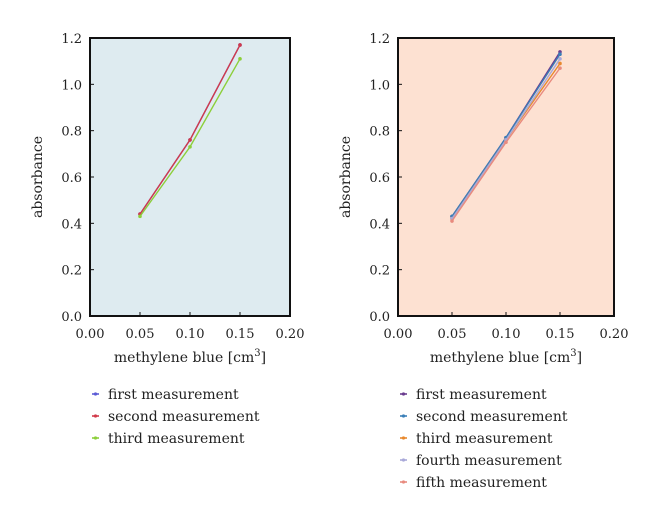 The image size is (660, 520). I want to click on legend-label: fifth measurement, so click(481, 483).